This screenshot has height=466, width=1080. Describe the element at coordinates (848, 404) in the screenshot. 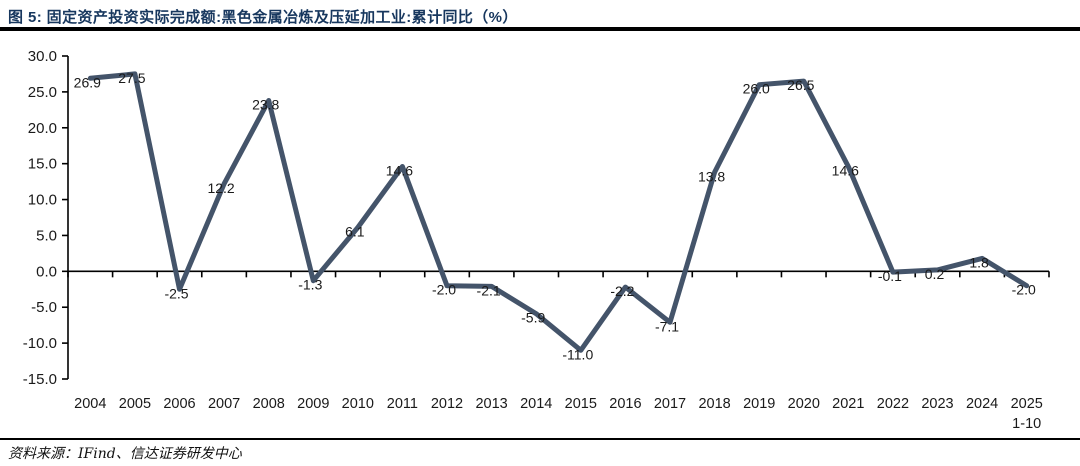

I see `svg-text: 2021` at that location.